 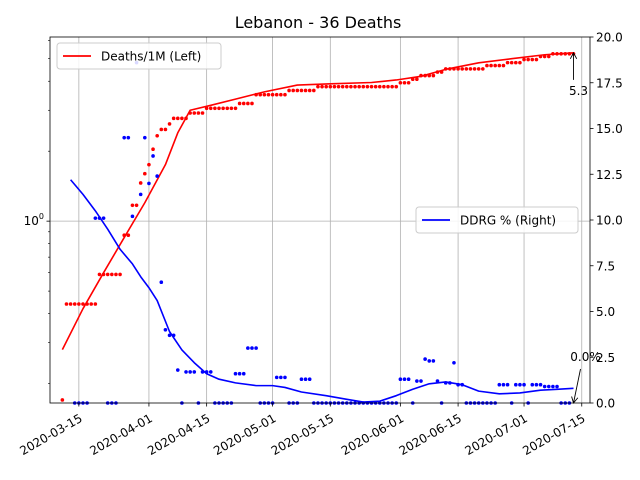 What do you see at coordinates (609, 221) in the screenshot?
I see `right-tick-label: 10.0` at bounding box center [609, 221].